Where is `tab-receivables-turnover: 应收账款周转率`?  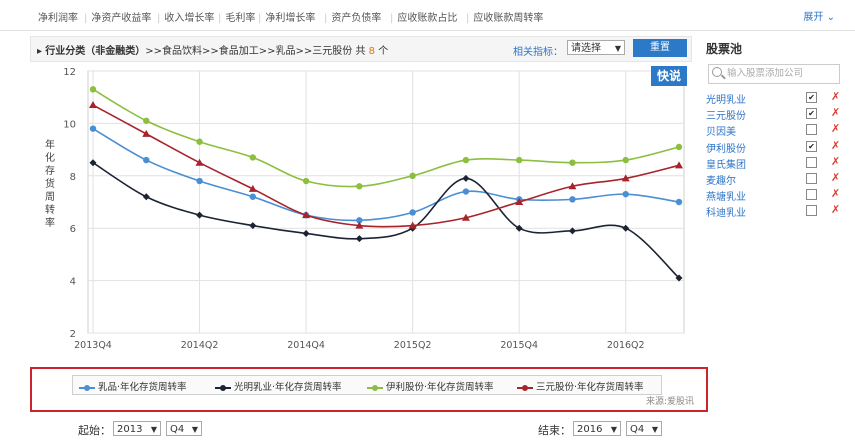 tab-receivables-turnover: 应收账款周转率 is located at coordinates (504, 16).